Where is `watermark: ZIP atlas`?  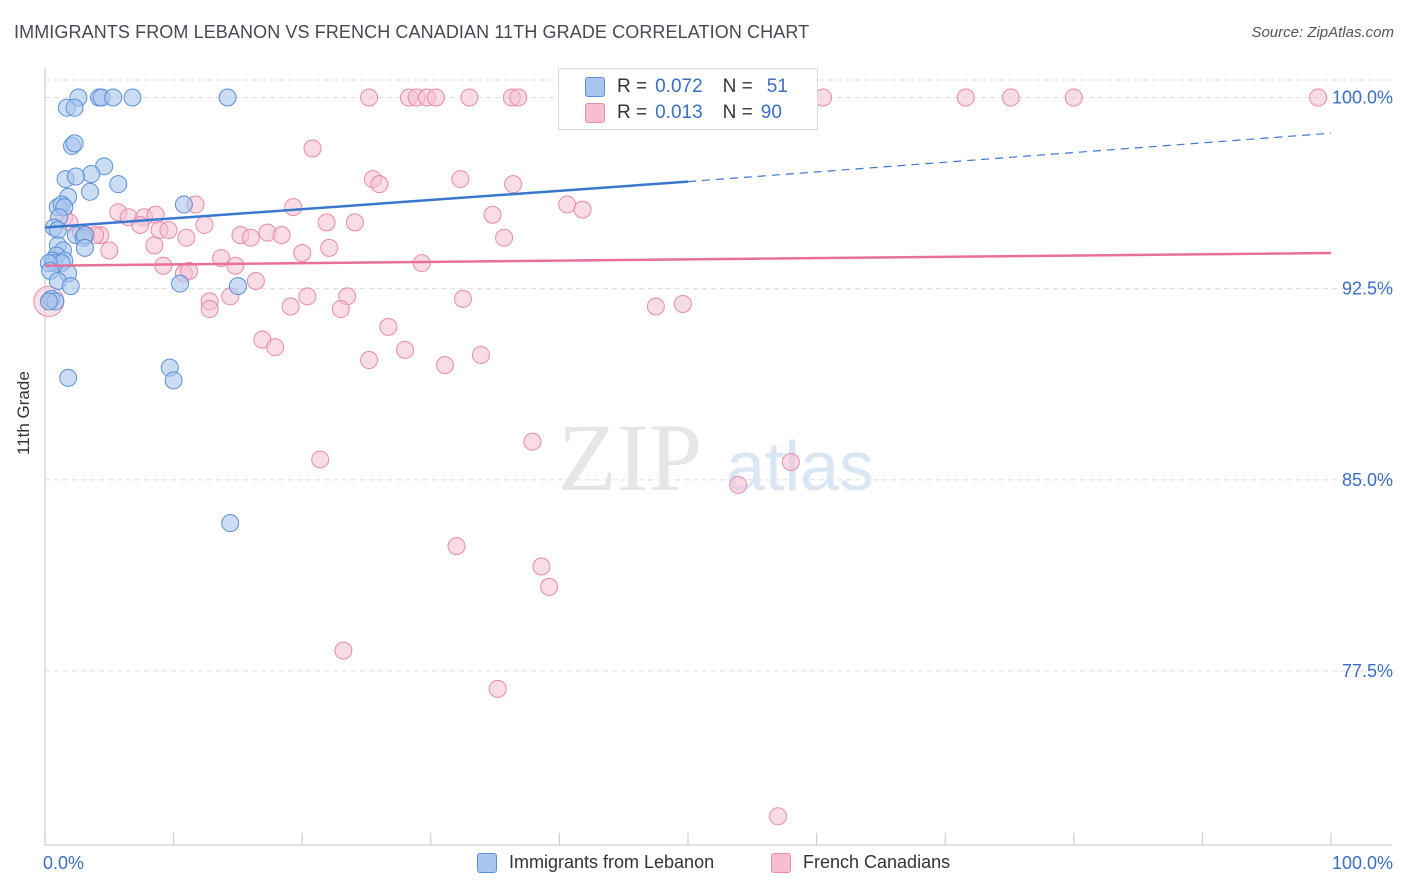 watermark: ZIP atlas is located at coordinates (716, 457).